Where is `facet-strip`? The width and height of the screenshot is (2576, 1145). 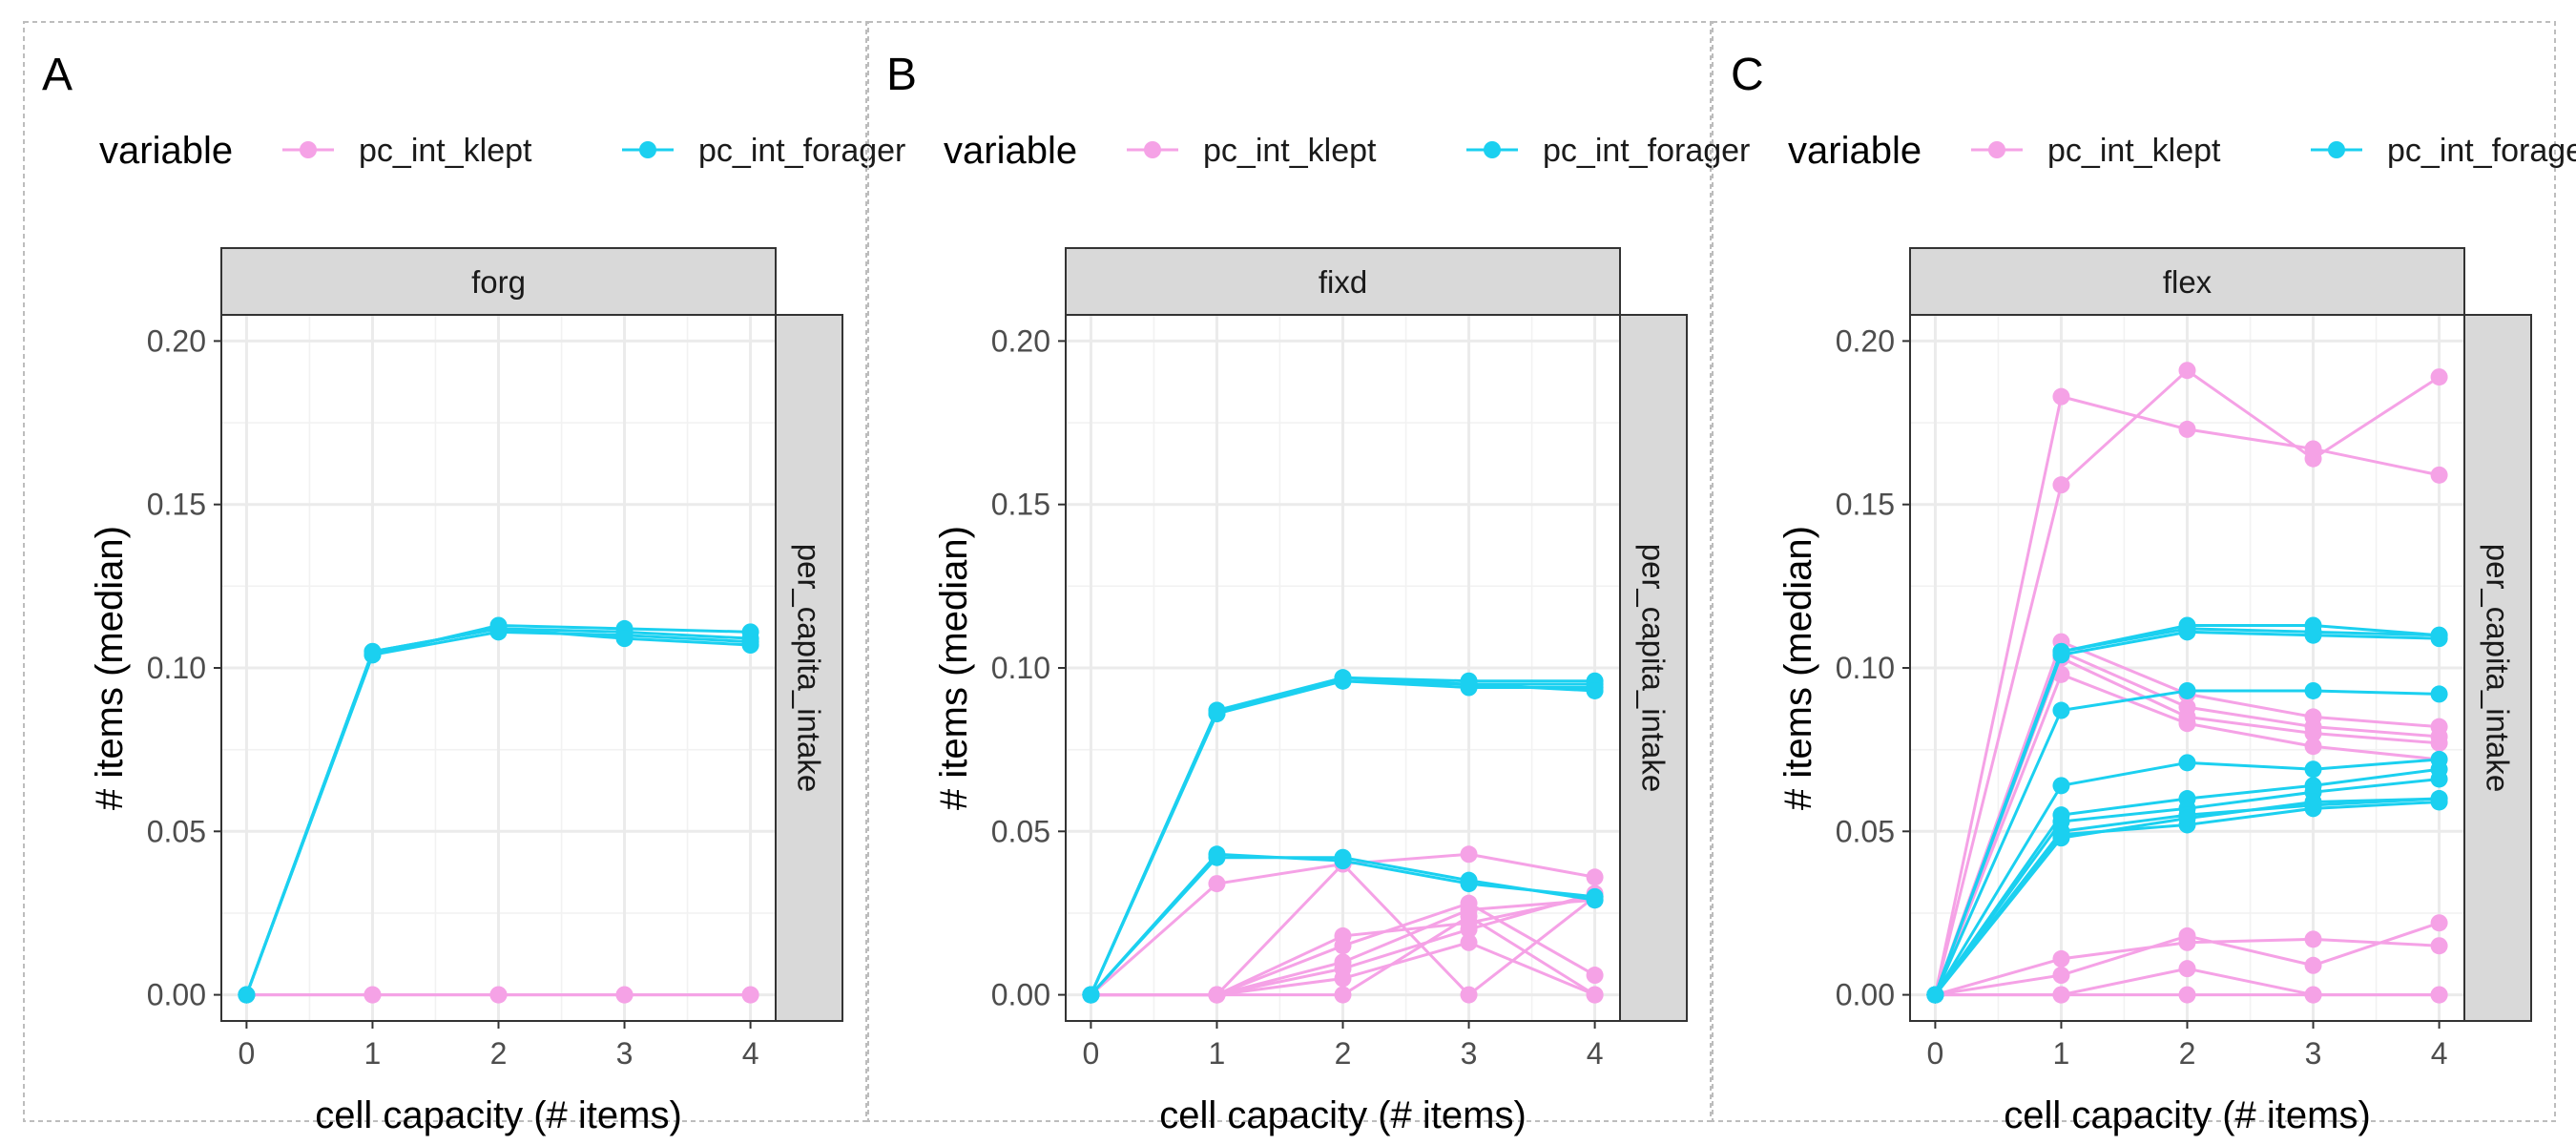
facet-strip is located at coordinates (2187, 282).